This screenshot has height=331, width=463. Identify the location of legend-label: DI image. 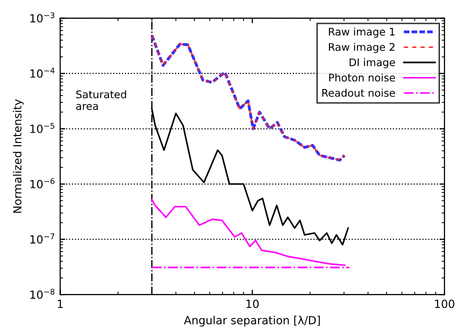
(372, 63).